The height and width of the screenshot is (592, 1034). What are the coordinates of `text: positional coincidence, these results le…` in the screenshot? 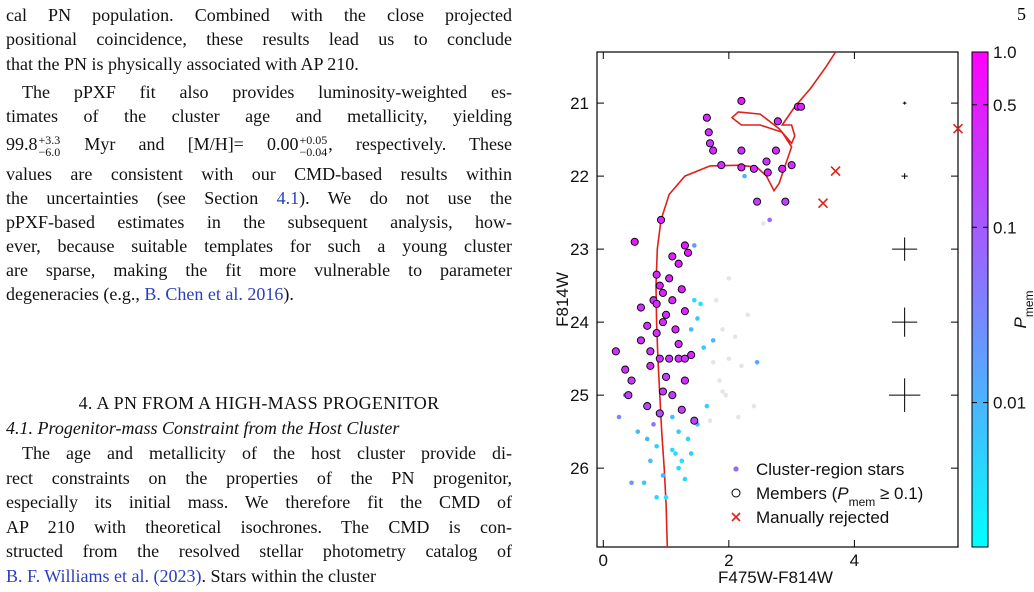 It's located at (259, 39).